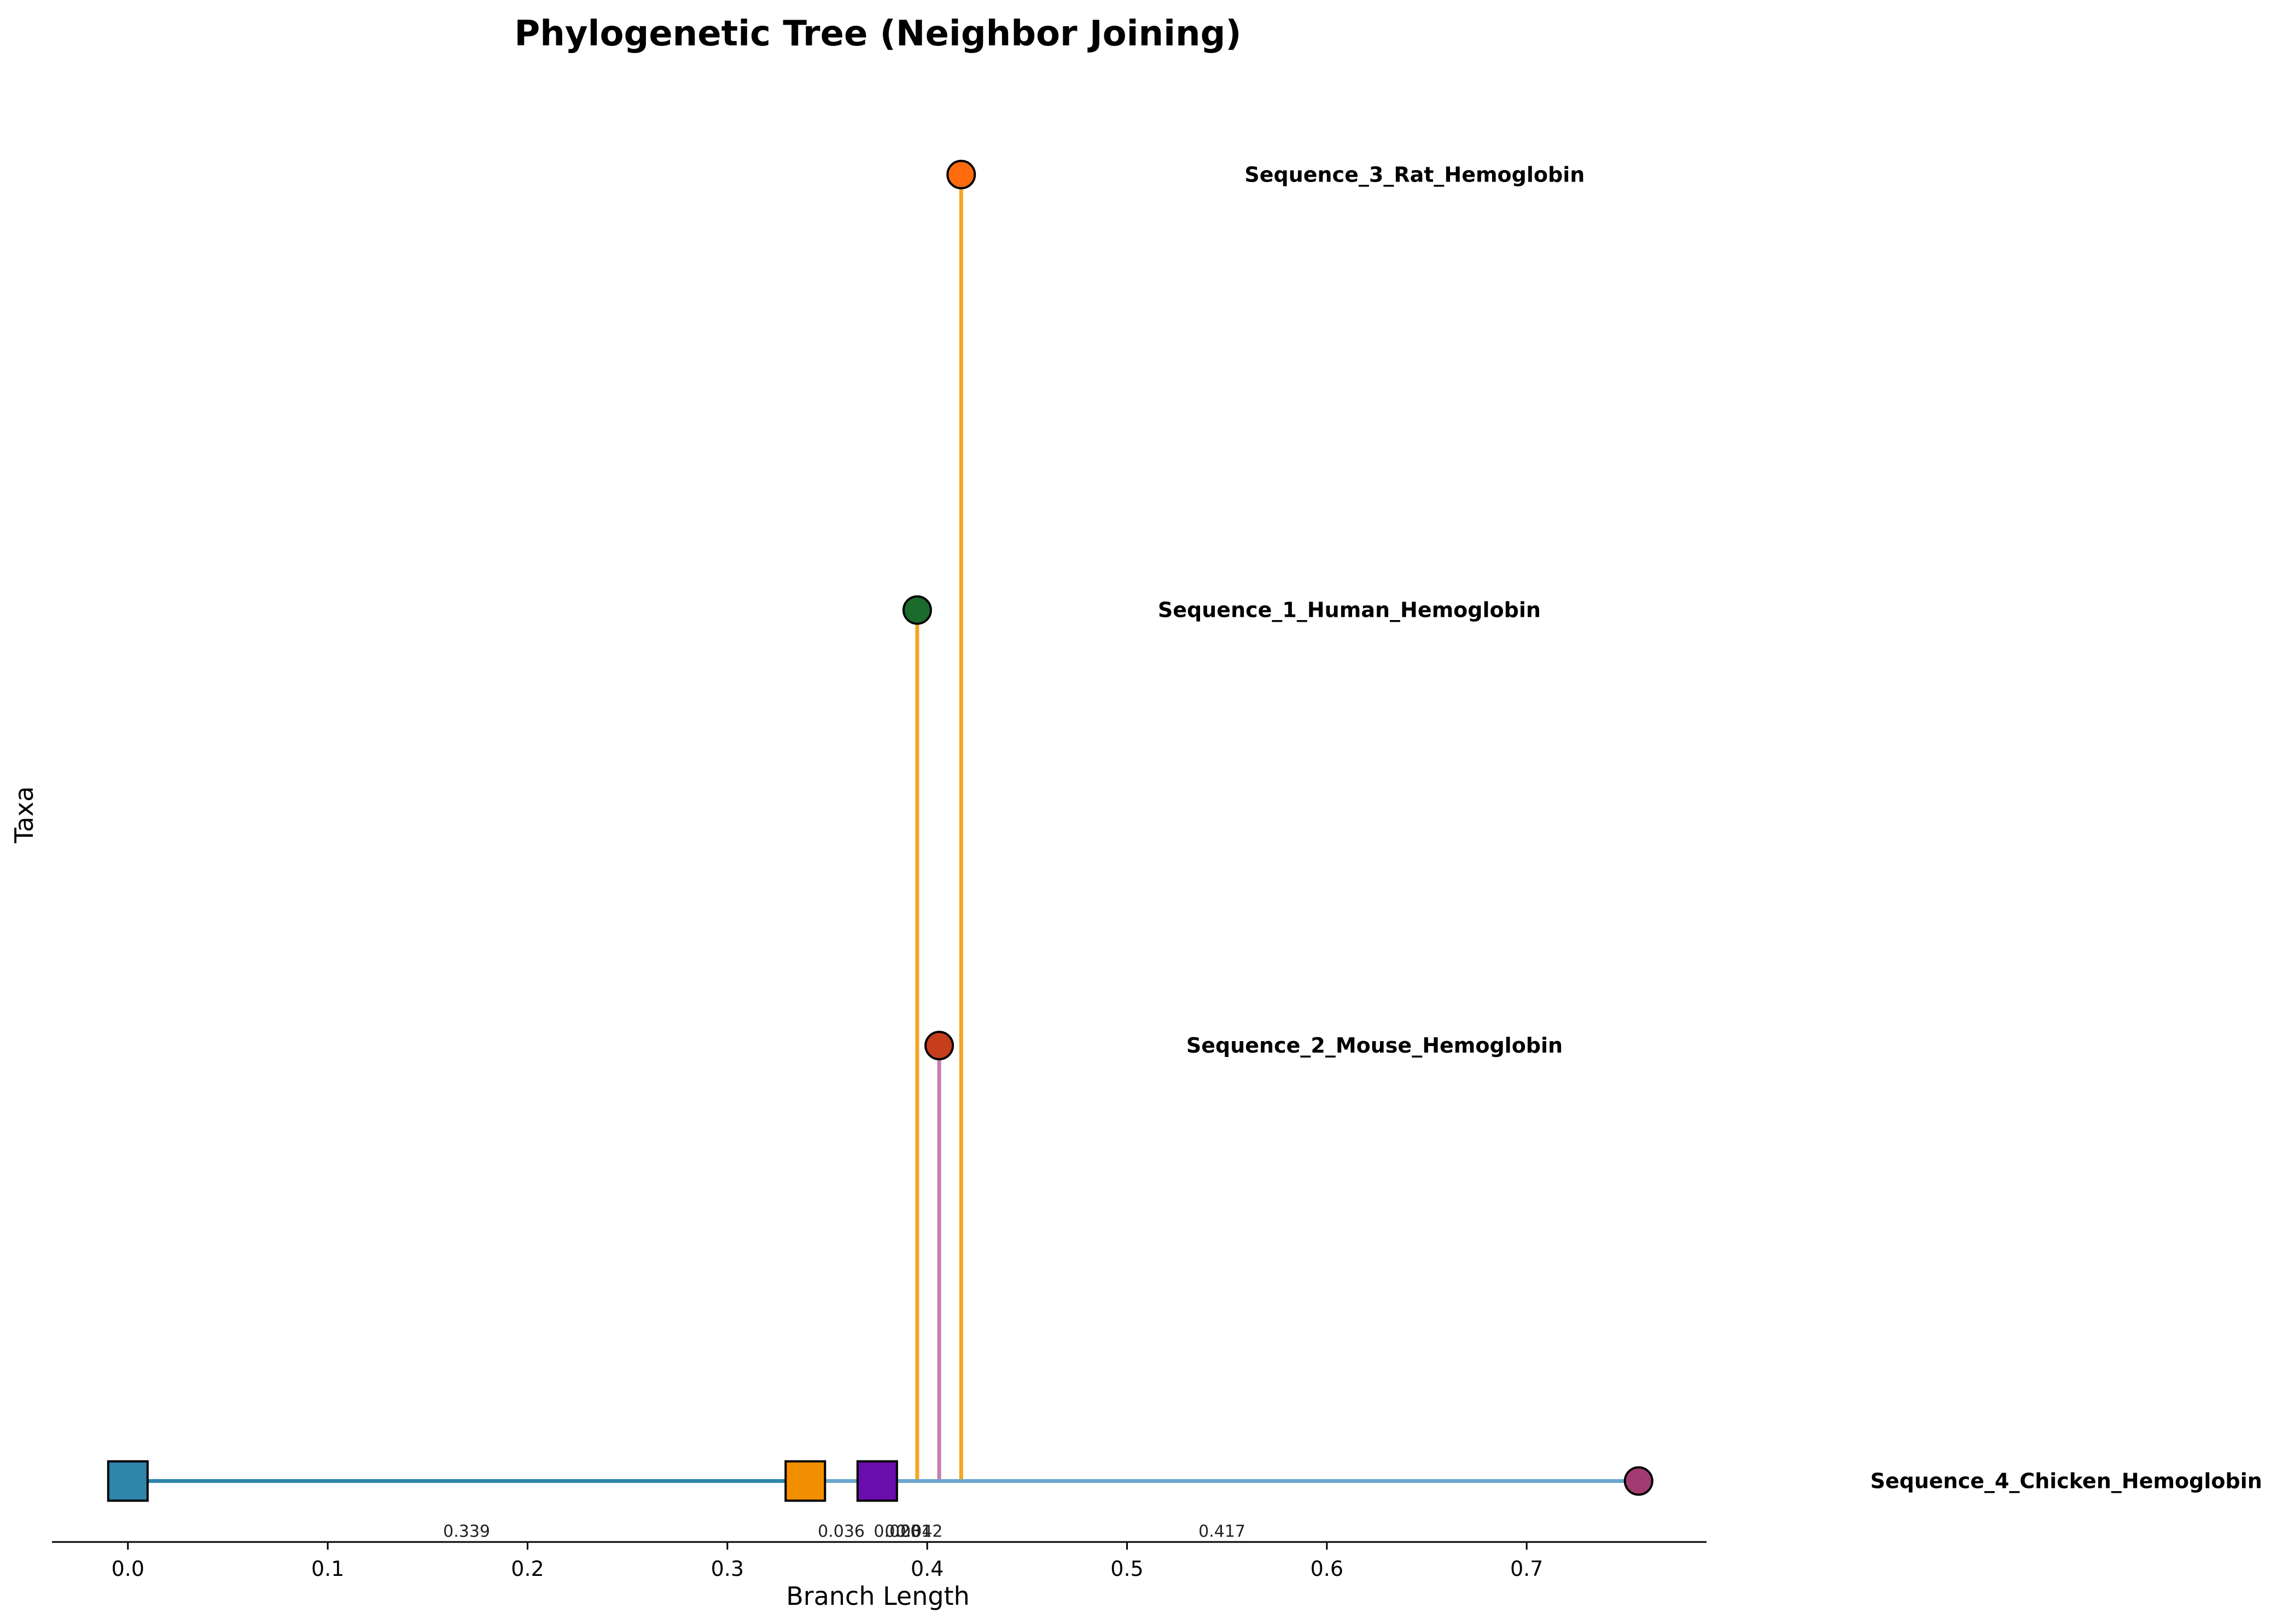 This screenshot has height=1624, width=2271. What do you see at coordinates (877, 1481) in the screenshot?
I see `internal-node-n2` at bounding box center [877, 1481].